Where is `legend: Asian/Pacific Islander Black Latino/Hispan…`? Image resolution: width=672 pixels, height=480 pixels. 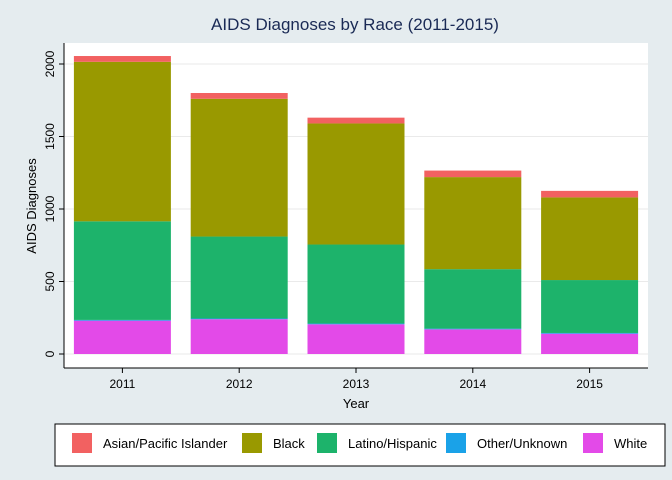 legend: Asian/Pacific Islander Black Latino/Hispan… is located at coordinates (359, 443).